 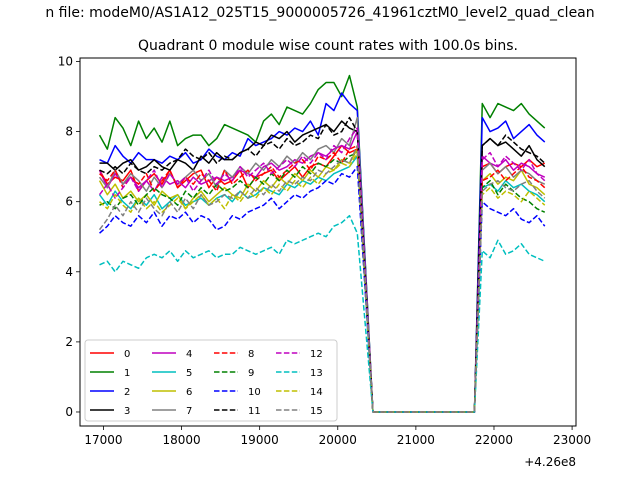 I want to click on y-tick-label: 2, so click(x=69, y=342).